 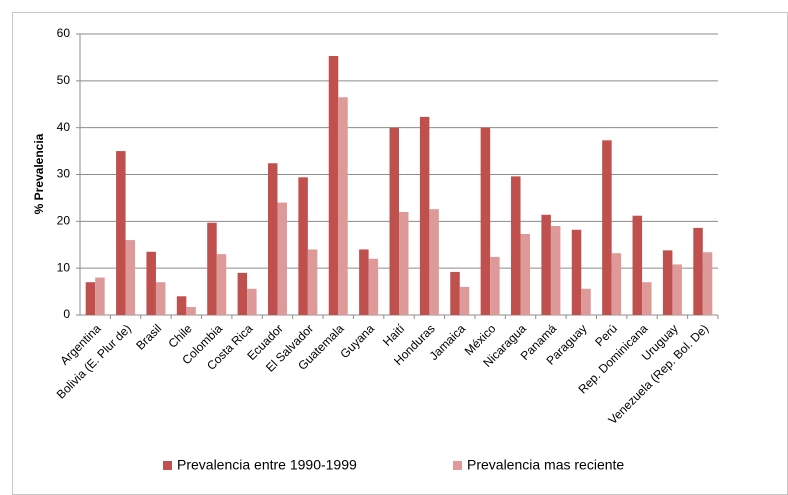 What do you see at coordinates (64, 221) in the screenshot?
I see `y-tick-label: 20` at bounding box center [64, 221].